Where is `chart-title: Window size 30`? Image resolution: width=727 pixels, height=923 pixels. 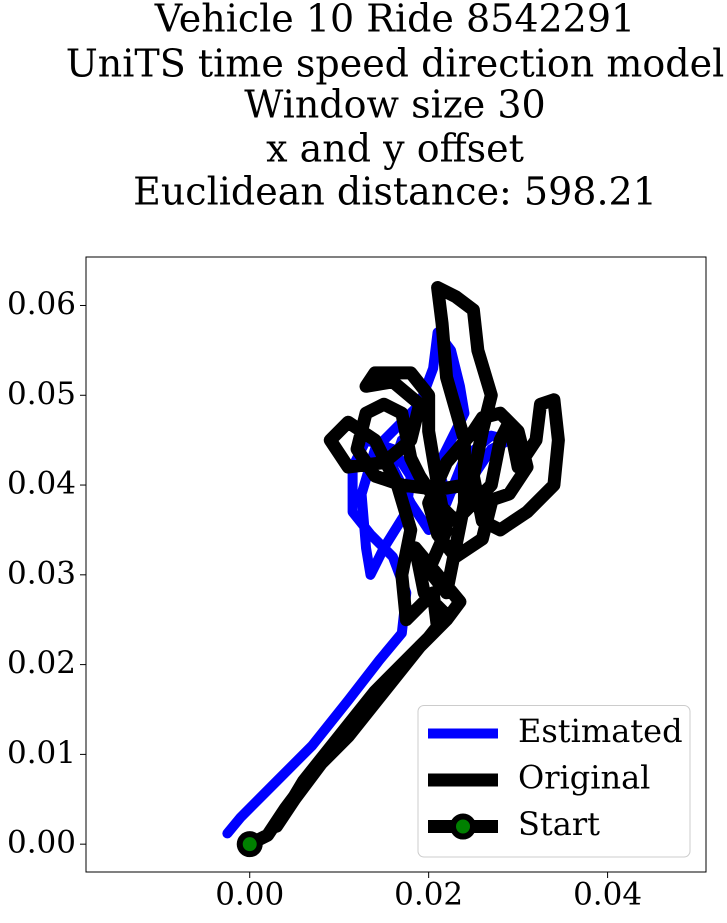 chart-title: Window size 30 is located at coordinates (394, 105).